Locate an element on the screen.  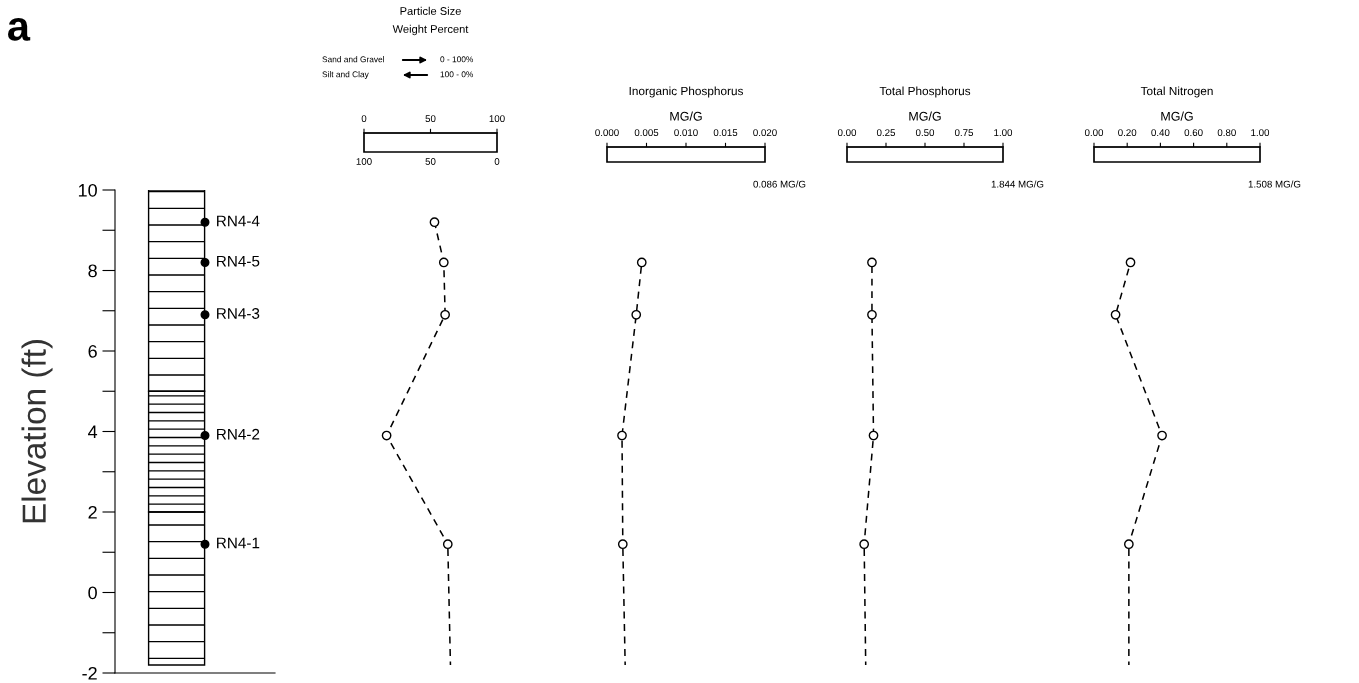
x-tick-label: 0.015 is located at coordinates (725, 133).